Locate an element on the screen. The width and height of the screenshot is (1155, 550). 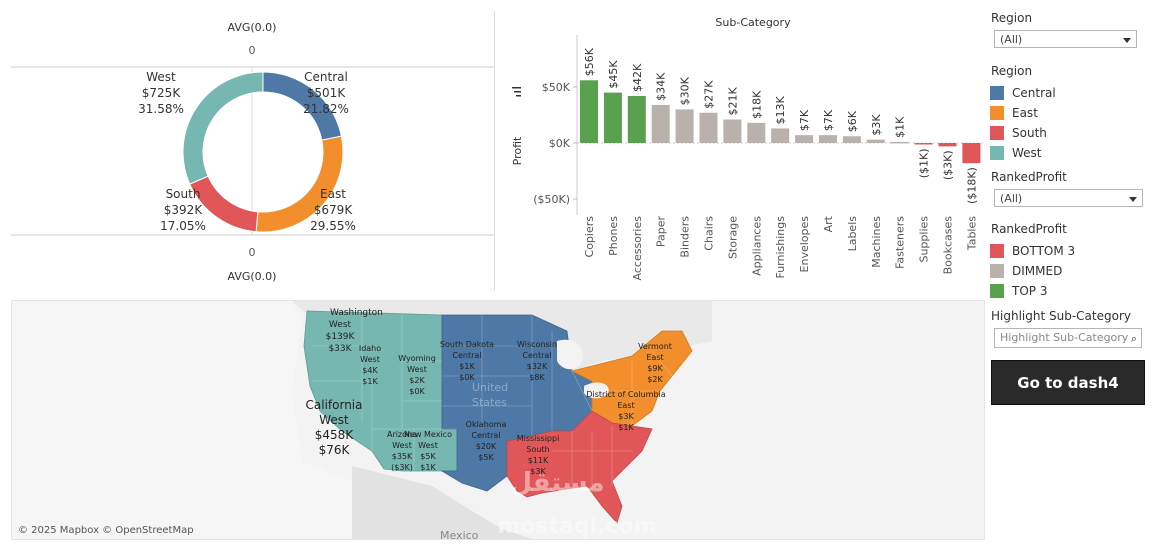
bar-copiers is located at coordinates (589, 111).